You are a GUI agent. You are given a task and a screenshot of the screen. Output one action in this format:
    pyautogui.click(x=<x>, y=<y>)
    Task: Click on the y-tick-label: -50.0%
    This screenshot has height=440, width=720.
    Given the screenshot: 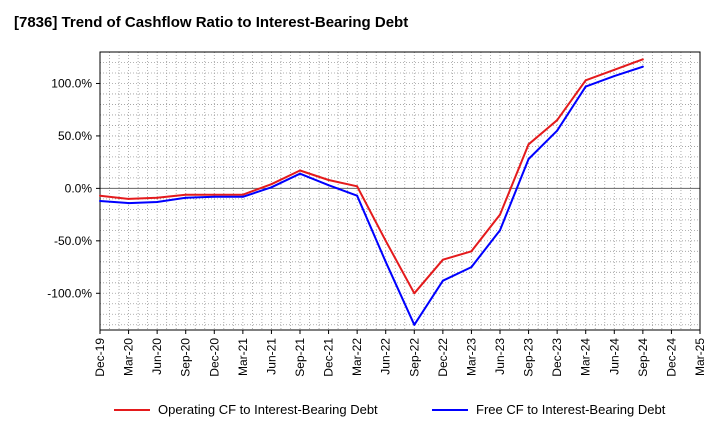 What is the action you would take?
    pyautogui.click(x=73, y=241)
    